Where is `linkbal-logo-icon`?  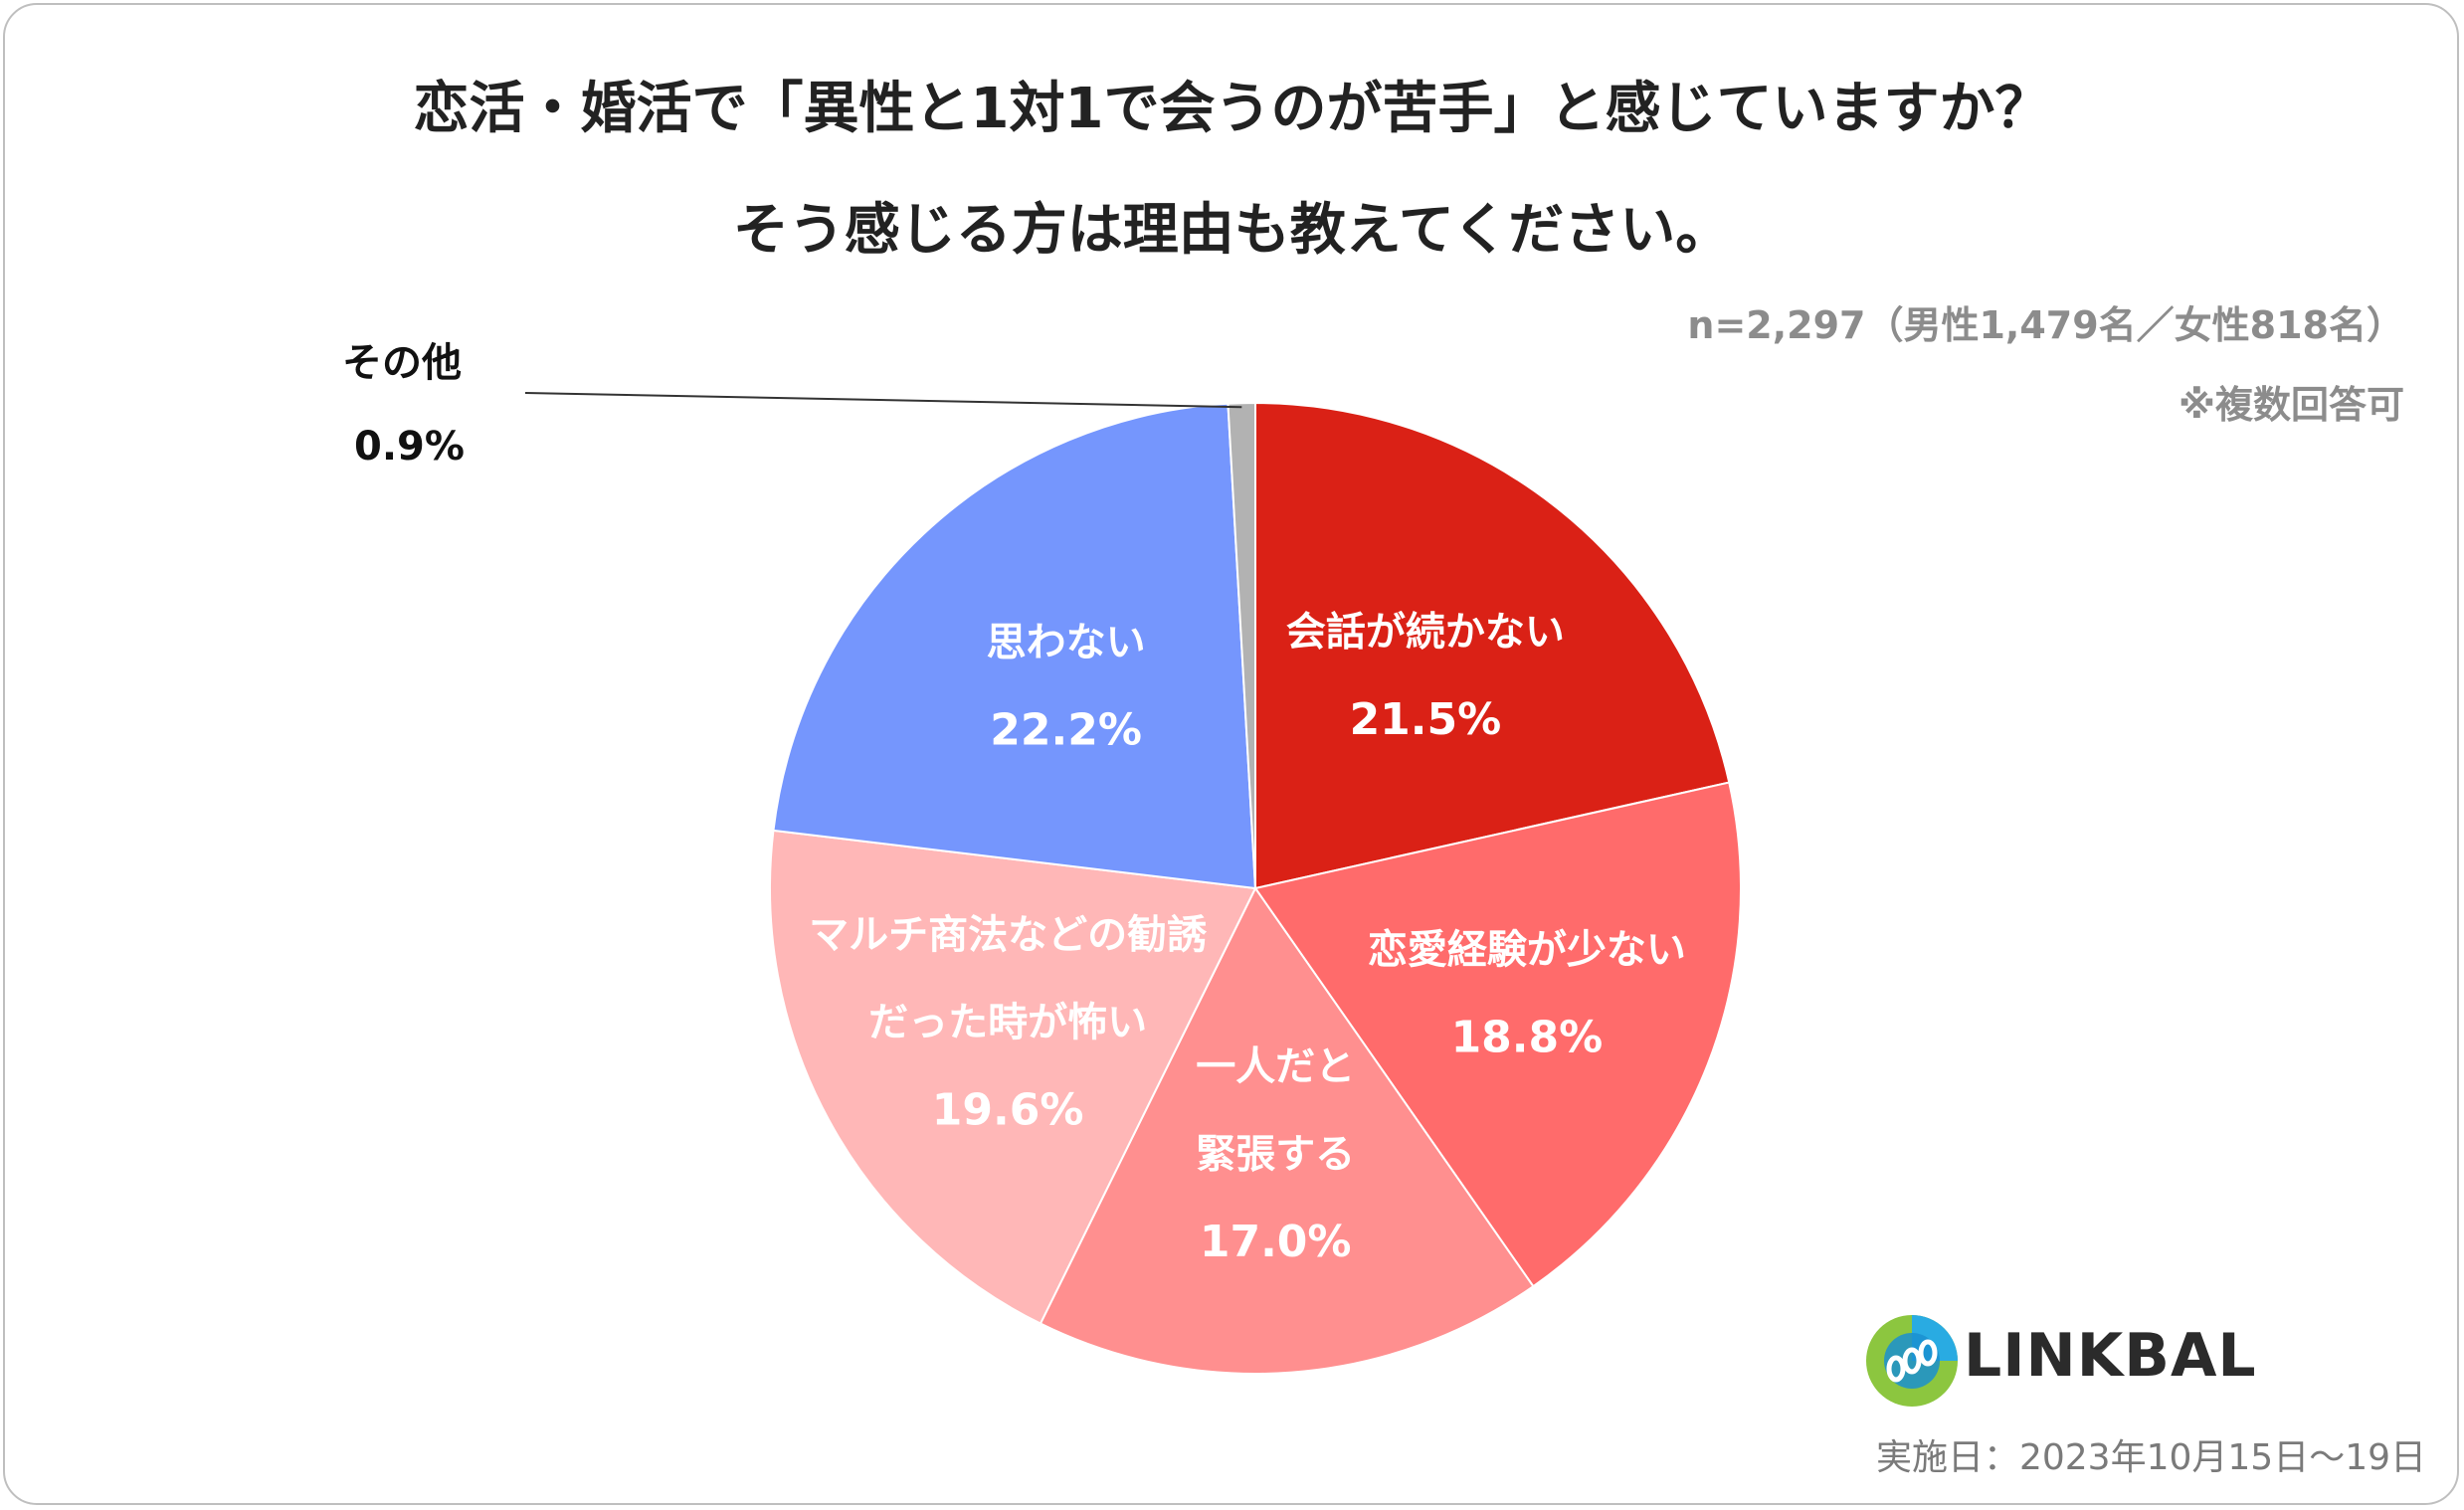 linkbal-logo-icon is located at coordinates (1912, 1361).